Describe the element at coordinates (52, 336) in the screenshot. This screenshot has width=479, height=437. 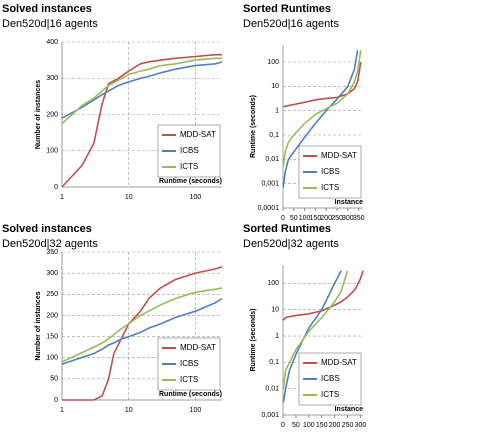
I see `y-tick-label: 150` at that location.